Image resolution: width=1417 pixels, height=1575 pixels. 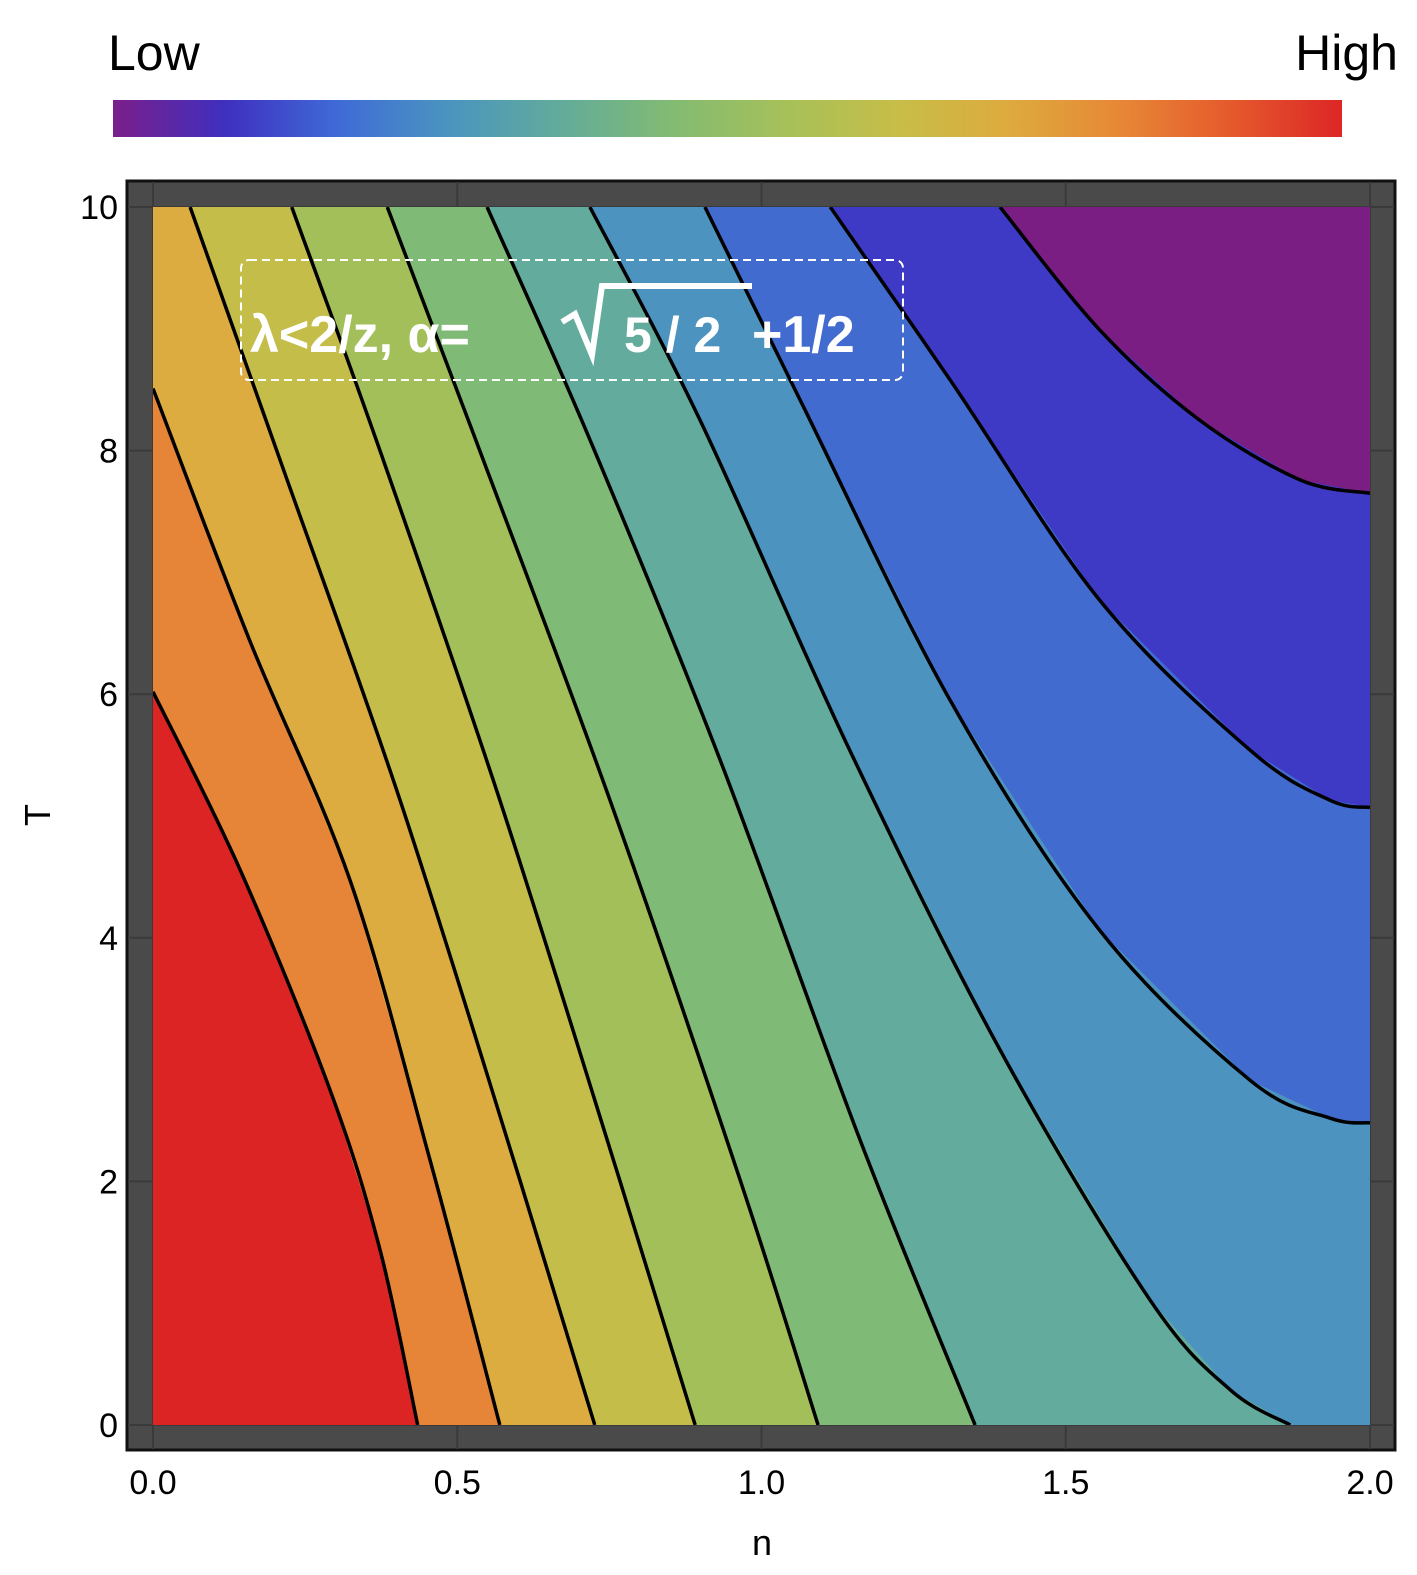 I want to click on colorbar-high: High, so click(x=1346, y=53).